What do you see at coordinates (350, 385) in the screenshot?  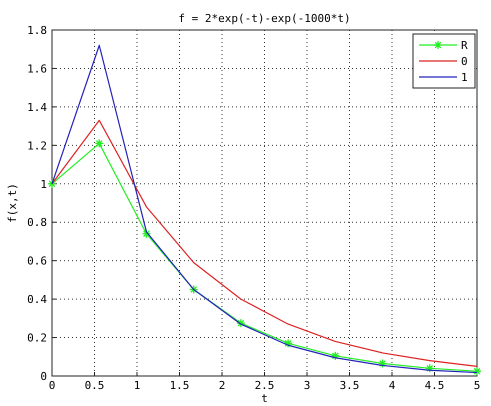 I see `x-tick-label: 3.5` at bounding box center [350, 385].